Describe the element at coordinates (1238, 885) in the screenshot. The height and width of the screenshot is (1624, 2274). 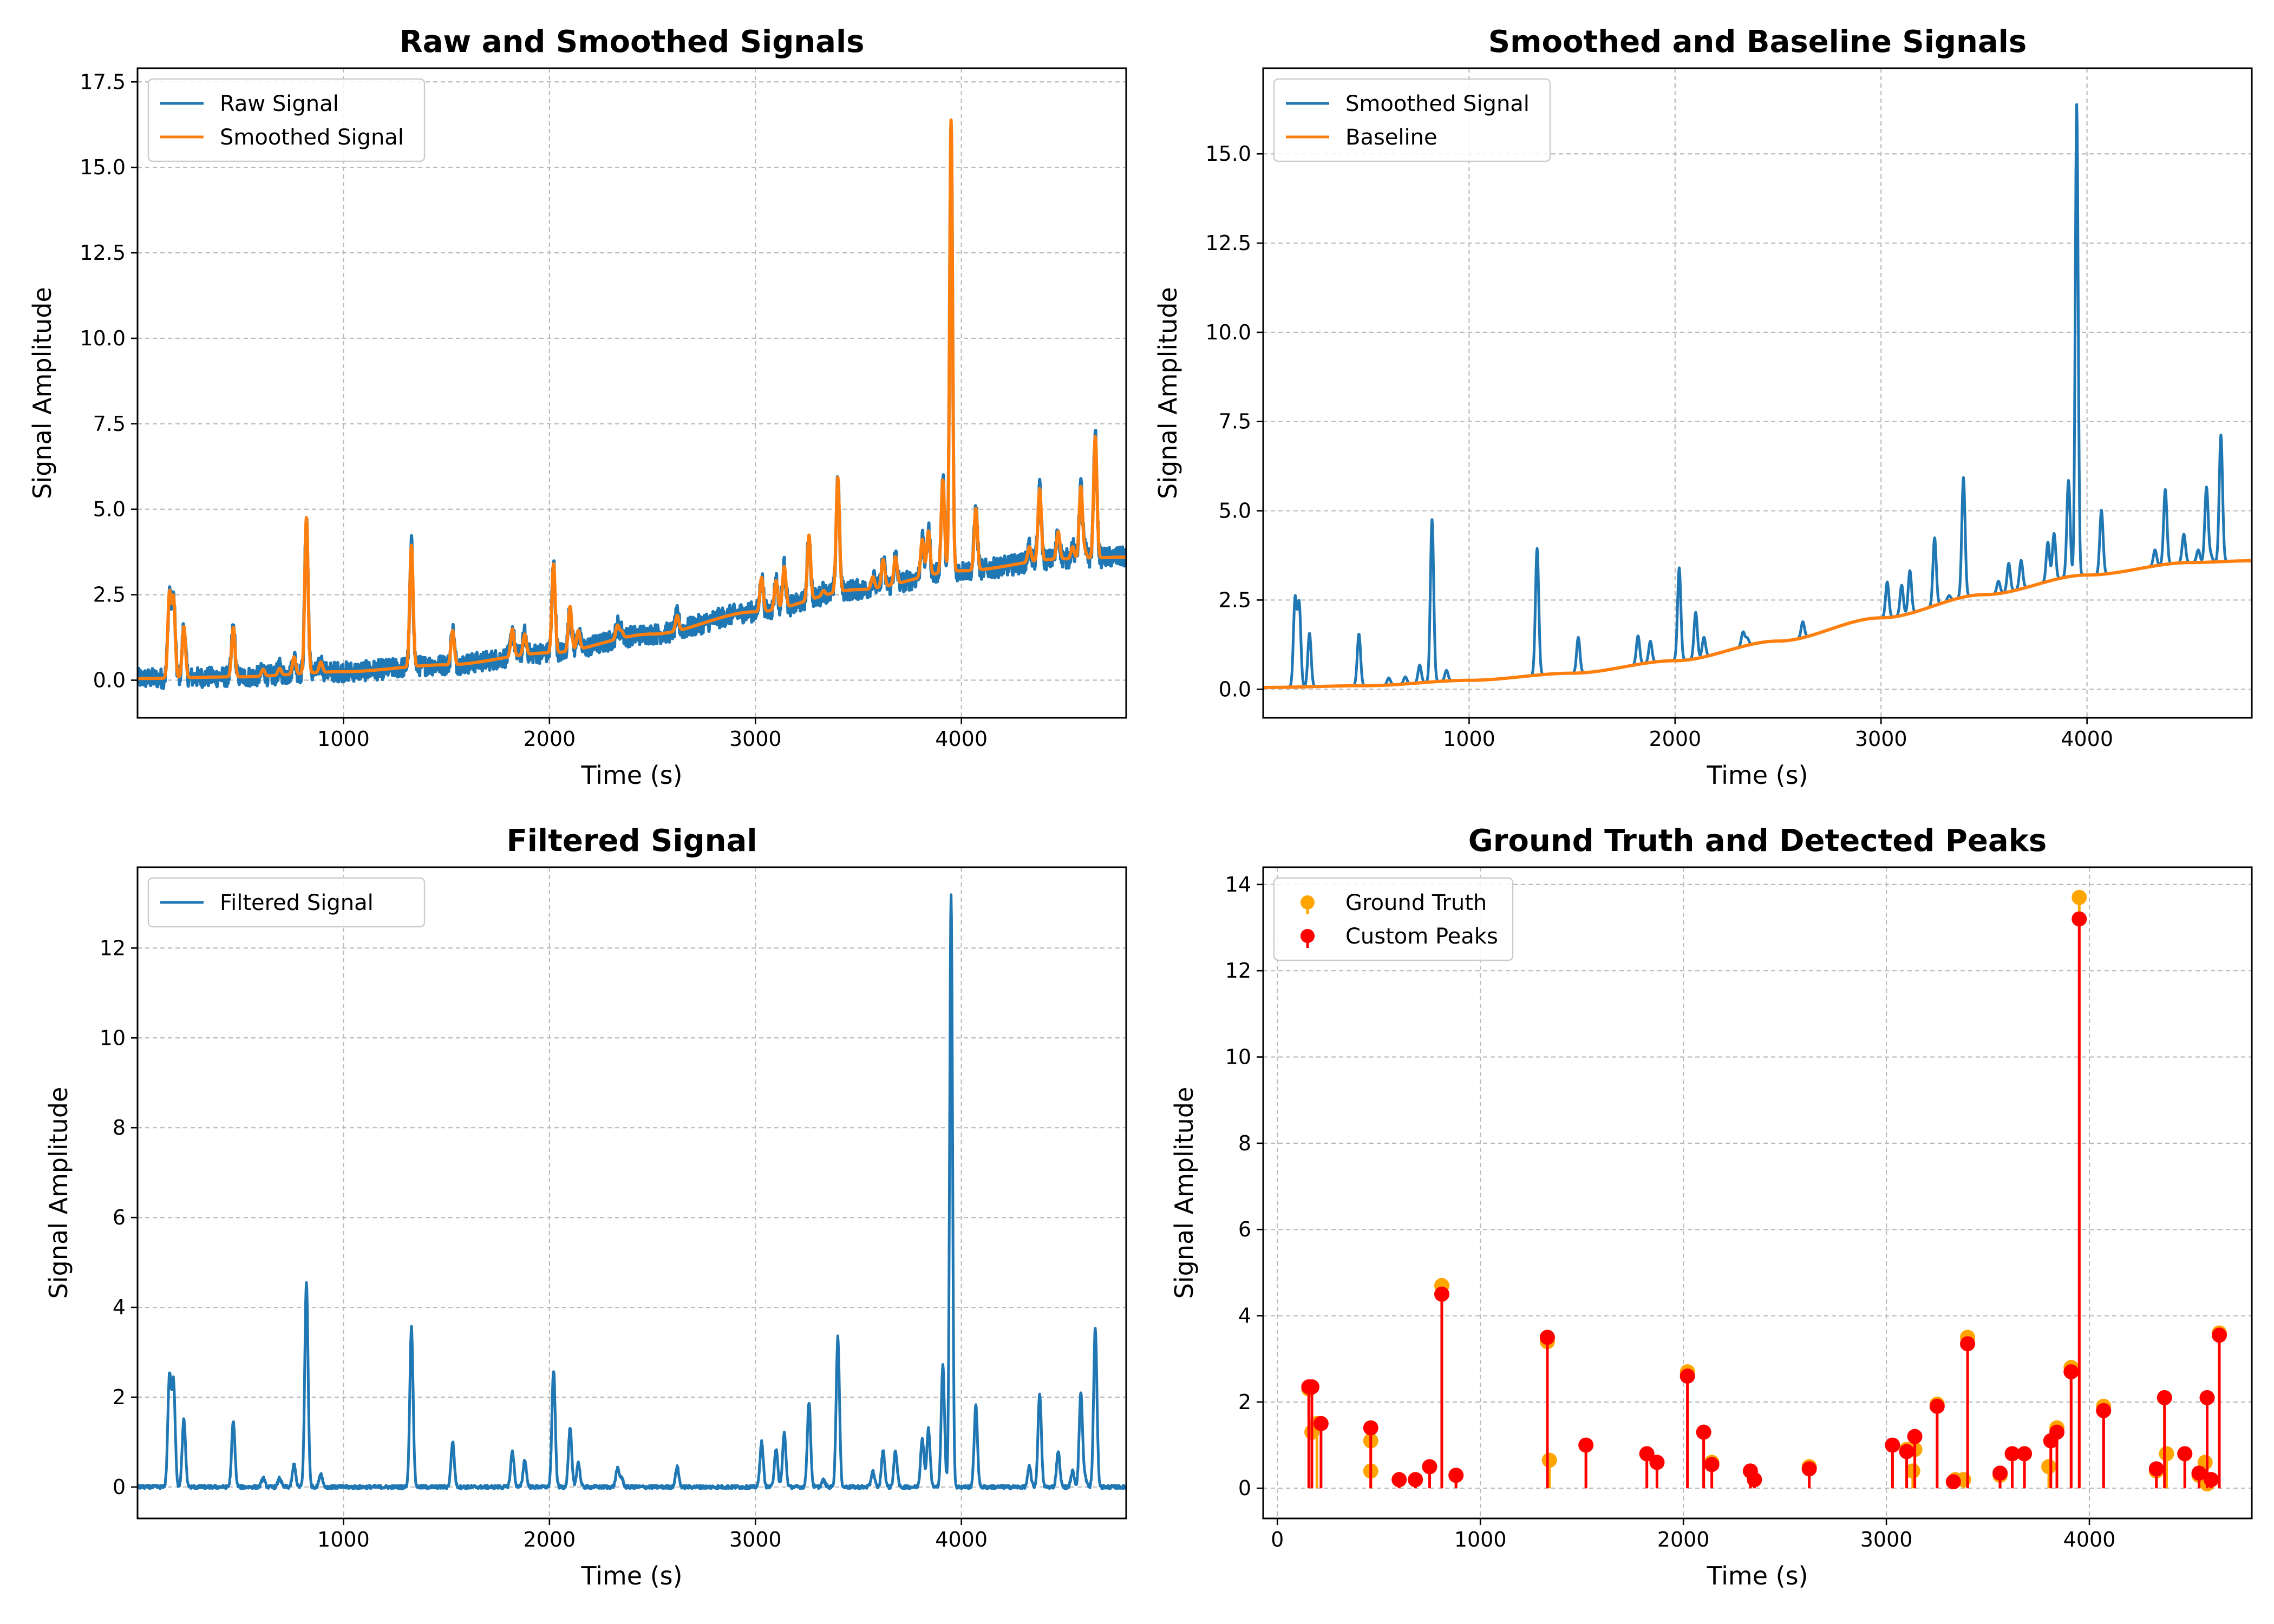
I see `y-tick-label: 14` at that location.